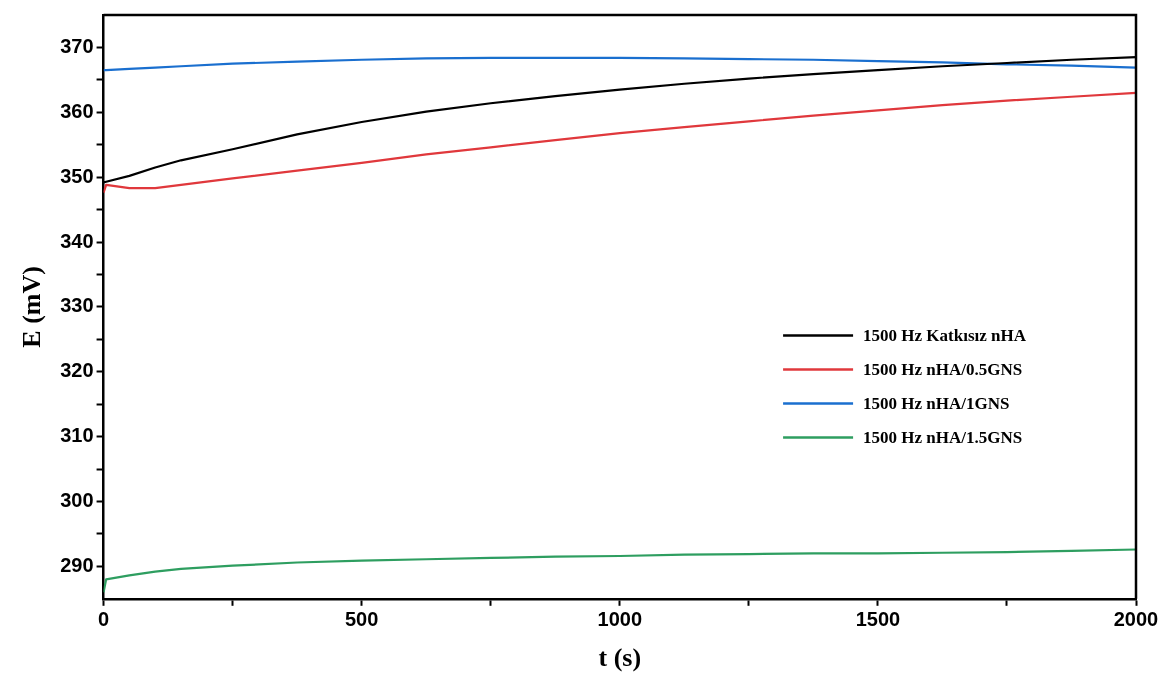 The height and width of the screenshot is (688, 1166). I want to click on y-tick-label: 290, so click(77, 564).